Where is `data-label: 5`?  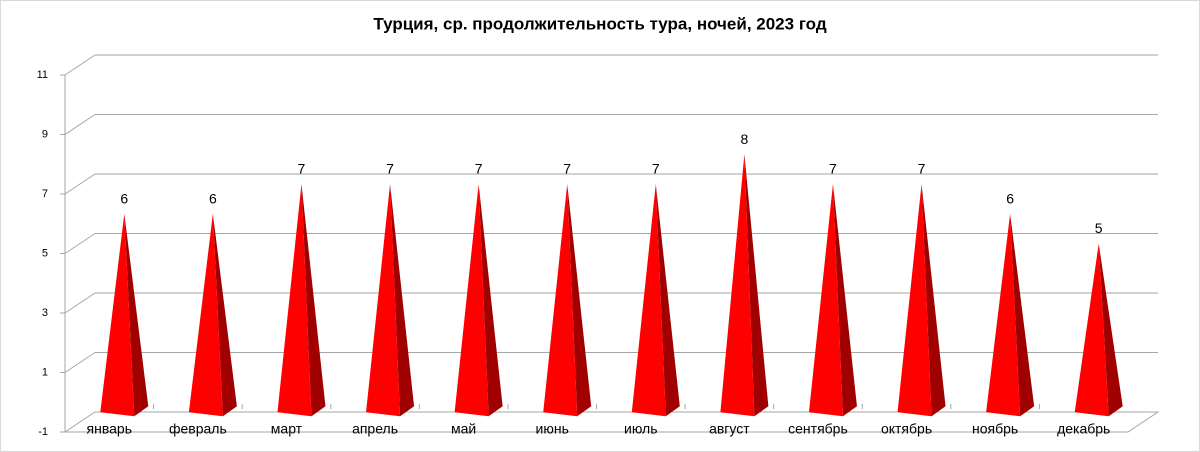 data-label: 5 is located at coordinates (1099, 228).